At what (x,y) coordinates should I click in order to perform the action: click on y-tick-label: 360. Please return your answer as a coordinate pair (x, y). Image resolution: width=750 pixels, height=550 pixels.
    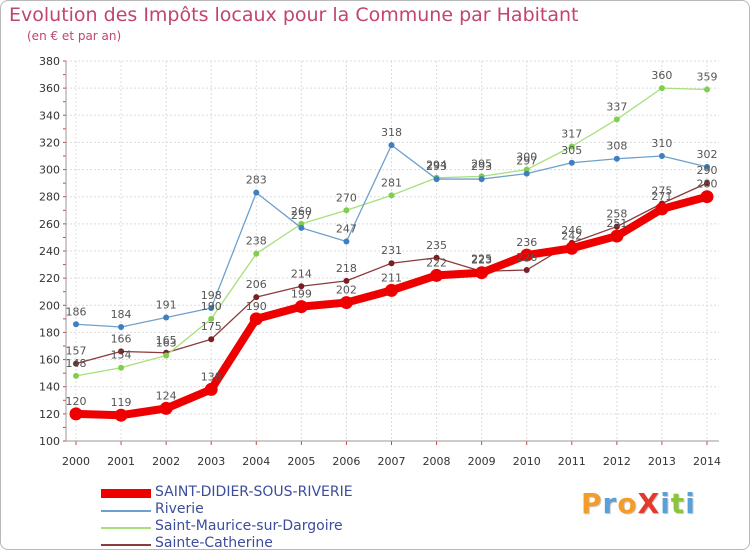
    Looking at the image, I should click on (49, 88).